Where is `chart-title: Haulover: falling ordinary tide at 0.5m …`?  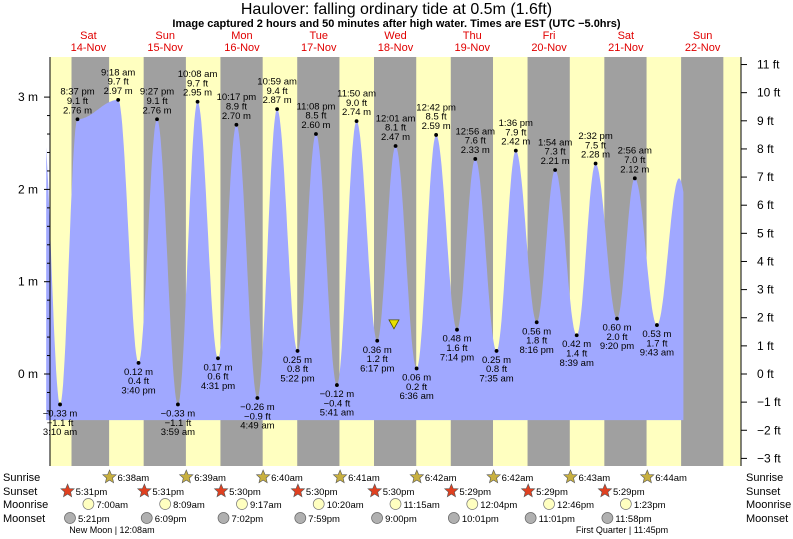 chart-title: Haulover: falling ordinary tide at 0.5m … is located at coordinates (396, 9).